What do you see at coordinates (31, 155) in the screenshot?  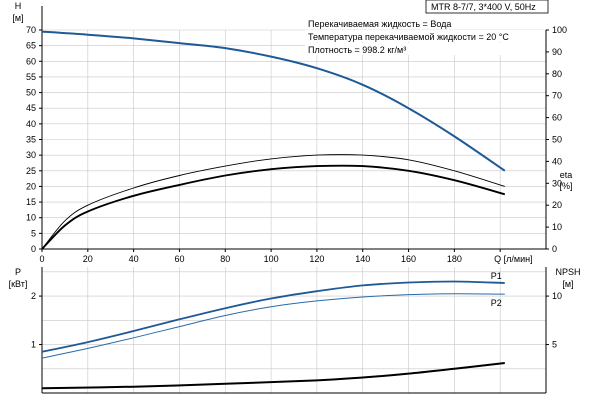 I see `head-tick-label: 30` at bounding box center [31, 155].